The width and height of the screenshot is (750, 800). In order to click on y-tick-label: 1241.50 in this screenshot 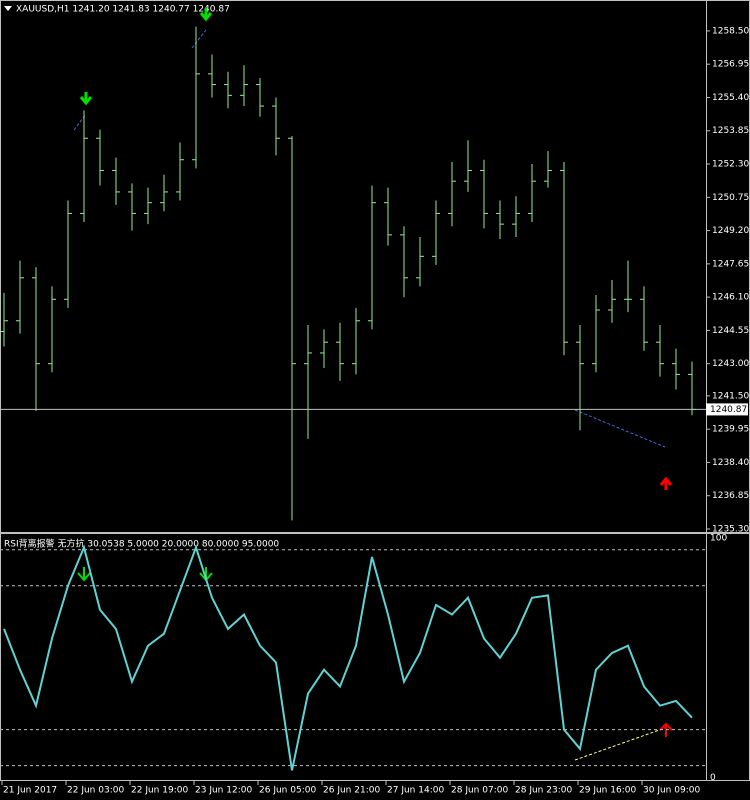, I will do `click(730, 396)`.